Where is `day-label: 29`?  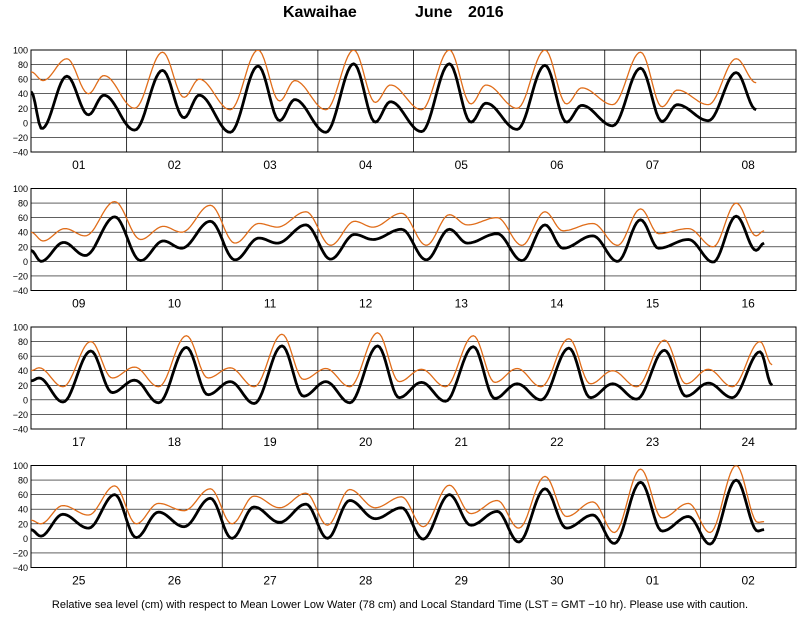
day-label: 29 is located at coordinates (462, 581).